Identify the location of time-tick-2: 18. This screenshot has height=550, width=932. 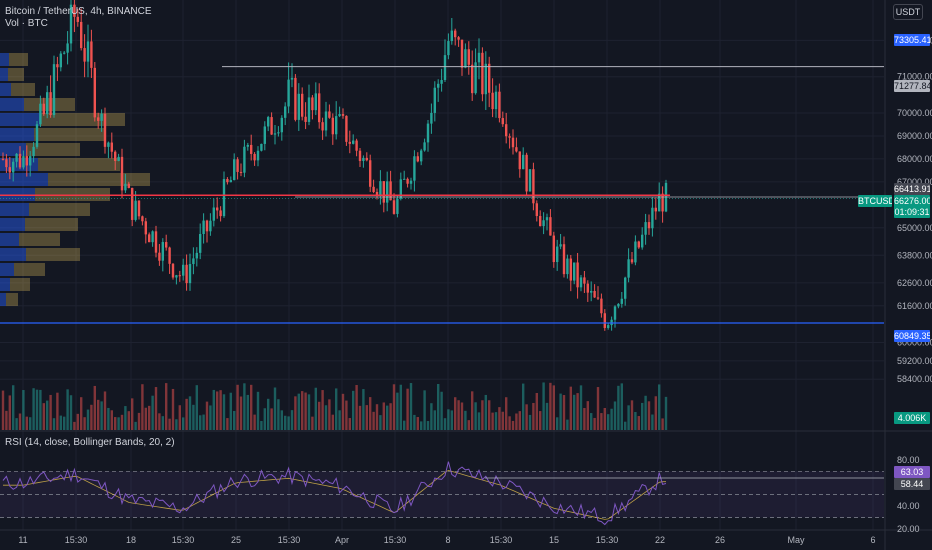
(131, 540).